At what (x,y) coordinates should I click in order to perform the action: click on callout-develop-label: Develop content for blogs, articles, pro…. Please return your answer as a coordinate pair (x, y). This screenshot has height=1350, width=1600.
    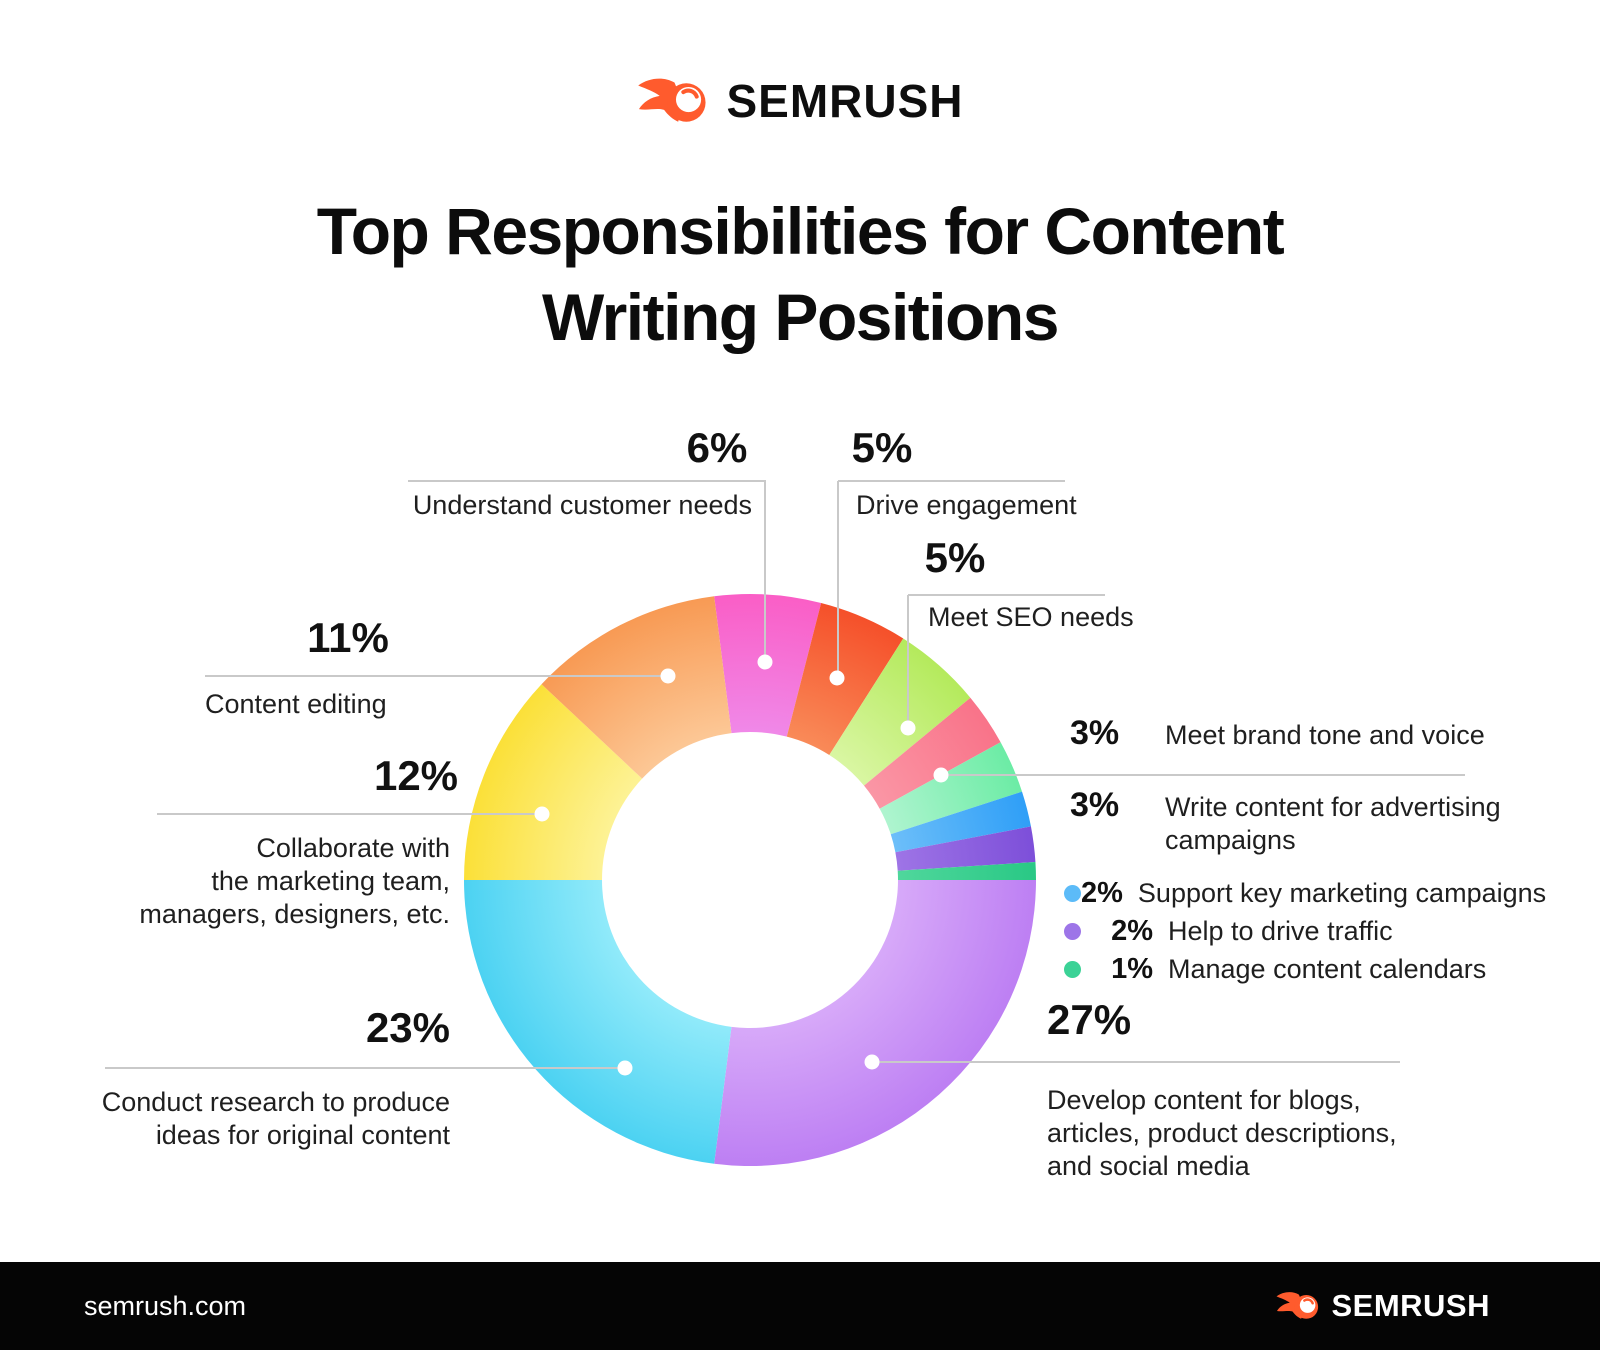
    Looking at the image, I should click on (1222, 1133).